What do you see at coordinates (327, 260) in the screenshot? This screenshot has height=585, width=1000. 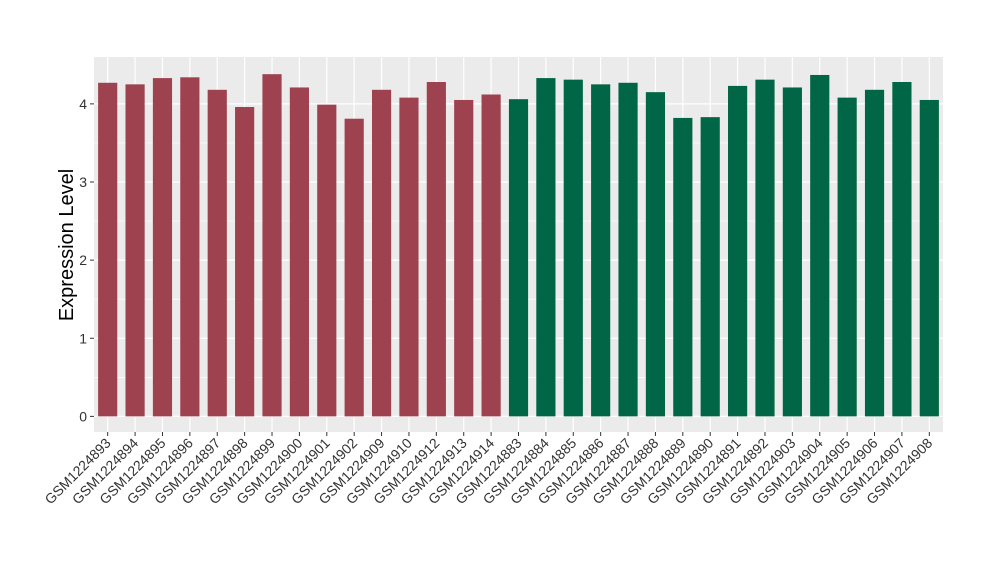 I see `bar-GSM1224901` at bounding box center [327, 260].